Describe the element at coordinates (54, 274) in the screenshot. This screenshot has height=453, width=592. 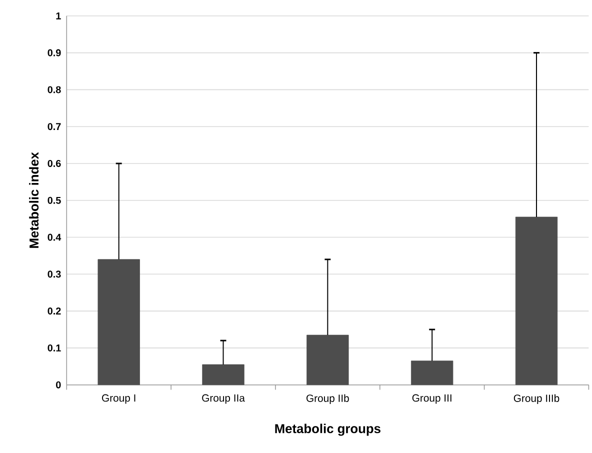
I see `y-tick-label: 0.3` at that location.